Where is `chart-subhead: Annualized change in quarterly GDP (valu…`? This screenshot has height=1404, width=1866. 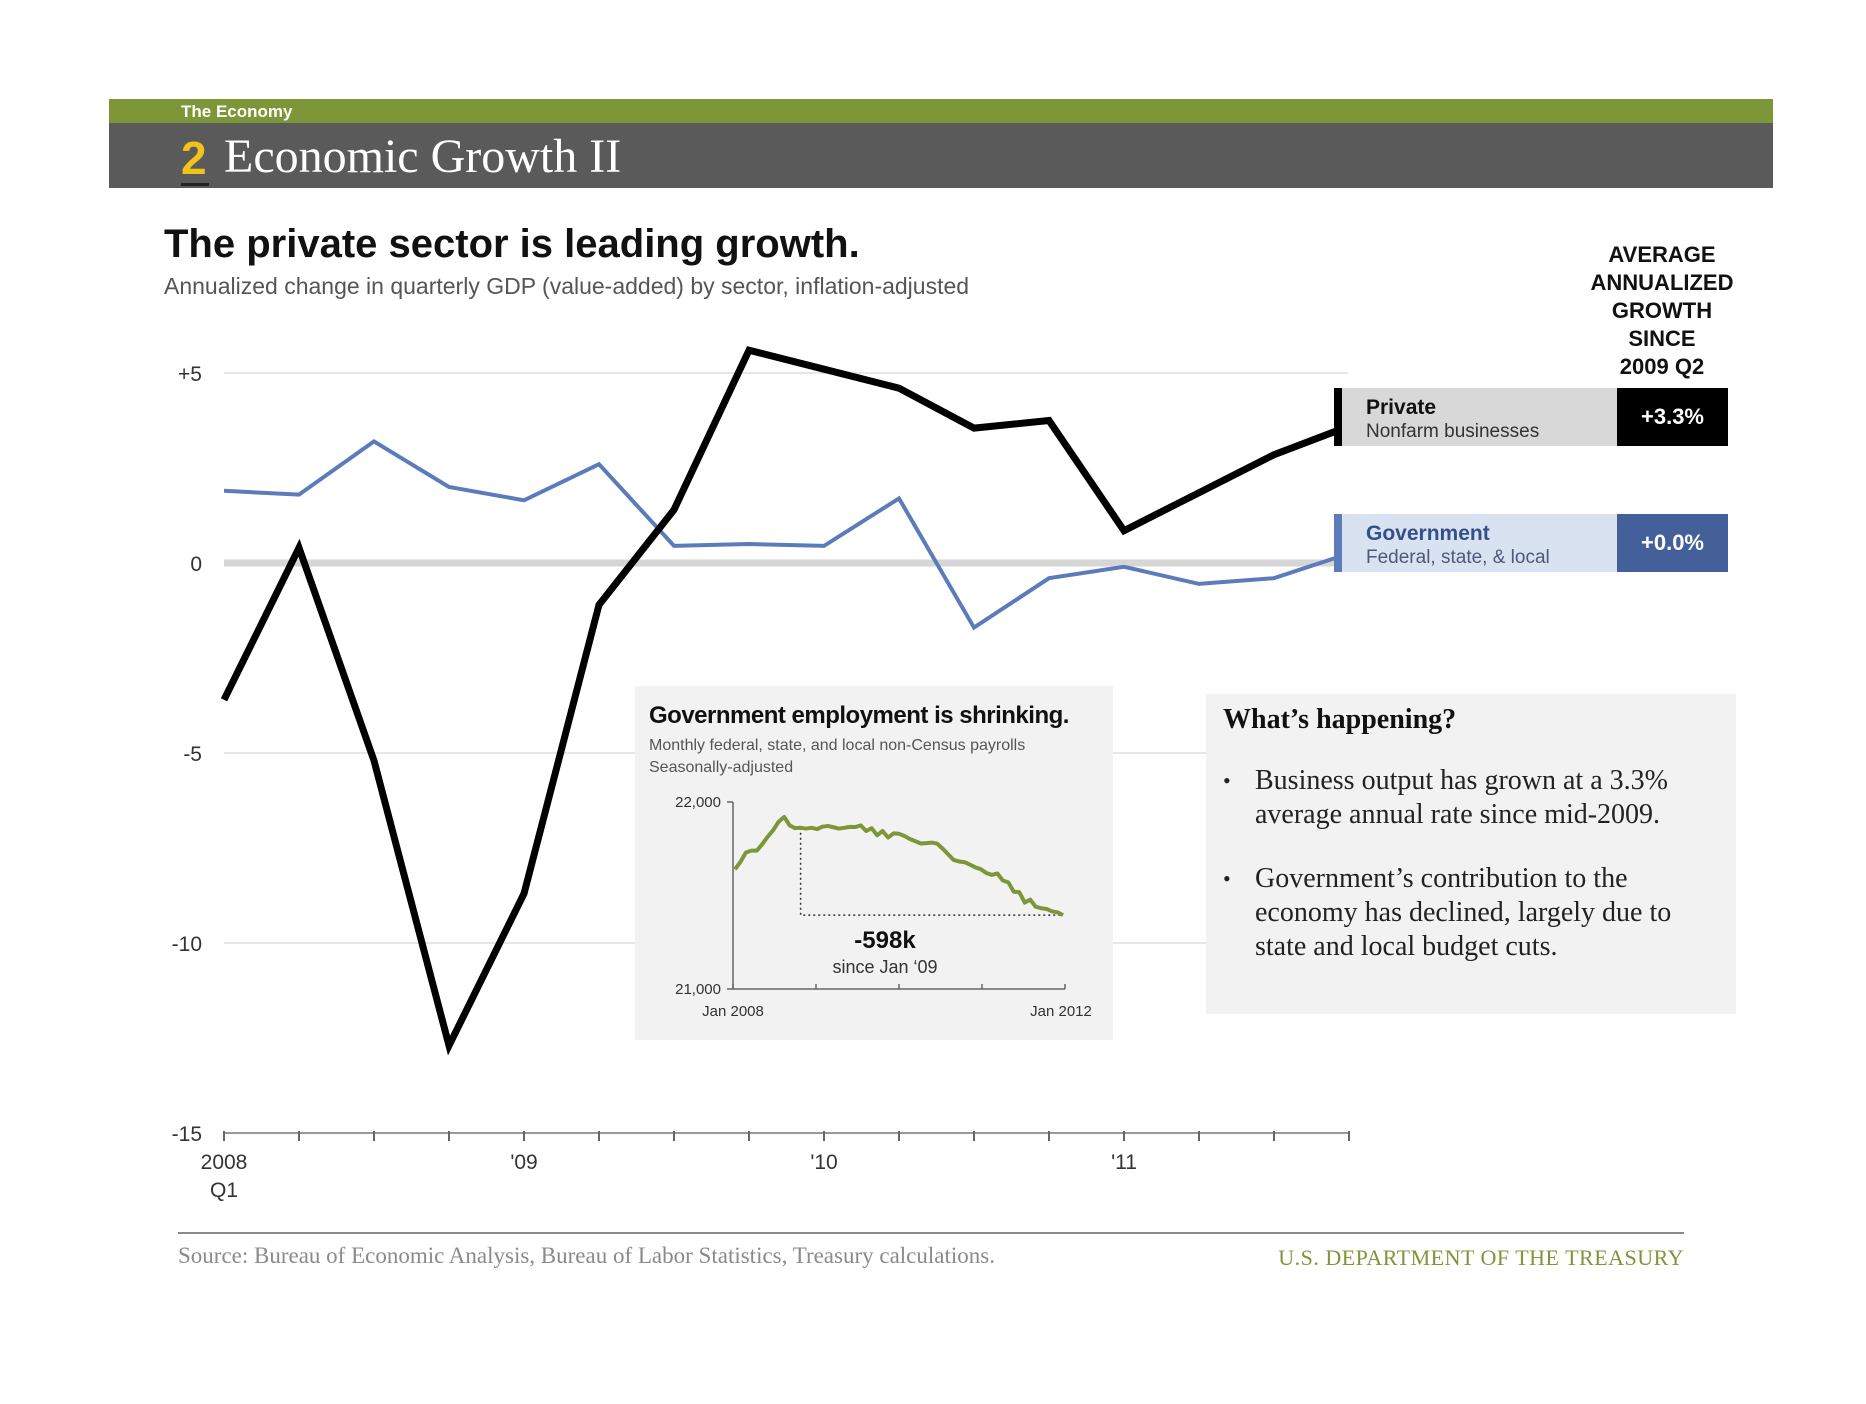 chart-subhead: Annualized change in quarterly GDP (valu… is located at coordinates (567, 286).